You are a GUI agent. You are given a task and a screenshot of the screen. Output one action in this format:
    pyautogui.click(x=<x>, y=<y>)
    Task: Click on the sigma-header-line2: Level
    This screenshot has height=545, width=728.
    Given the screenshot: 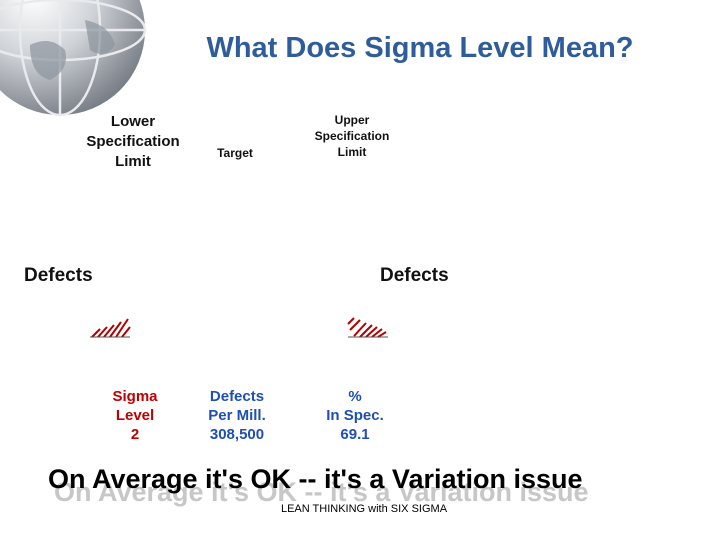 What is the action you would take?
    pyautogui.click(x=135, y=415)
    